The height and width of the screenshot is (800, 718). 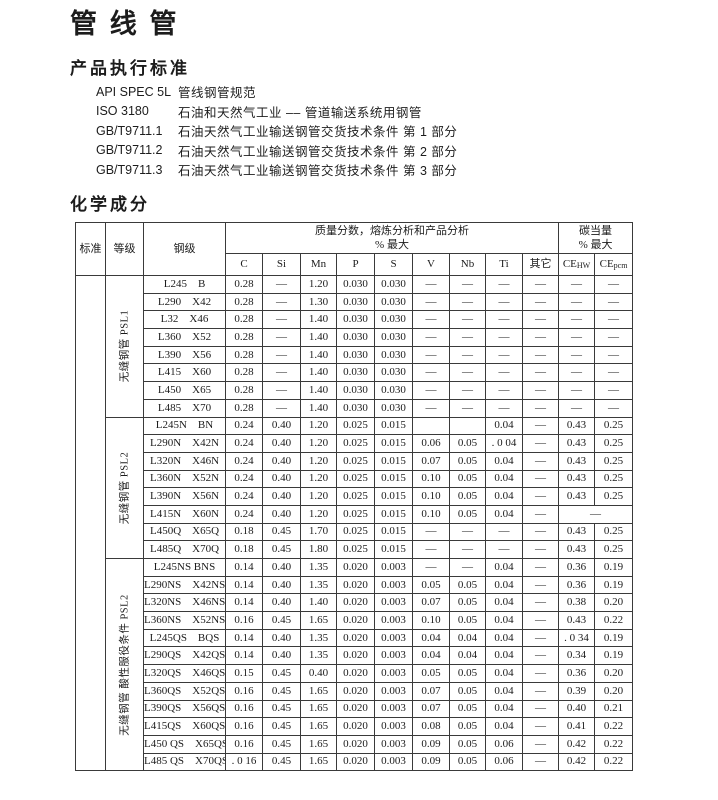 What do you see at coordinates (583, 265) in the screenshot?
I see `ce-hw-sub: HW` at bounding box center [583, 265].